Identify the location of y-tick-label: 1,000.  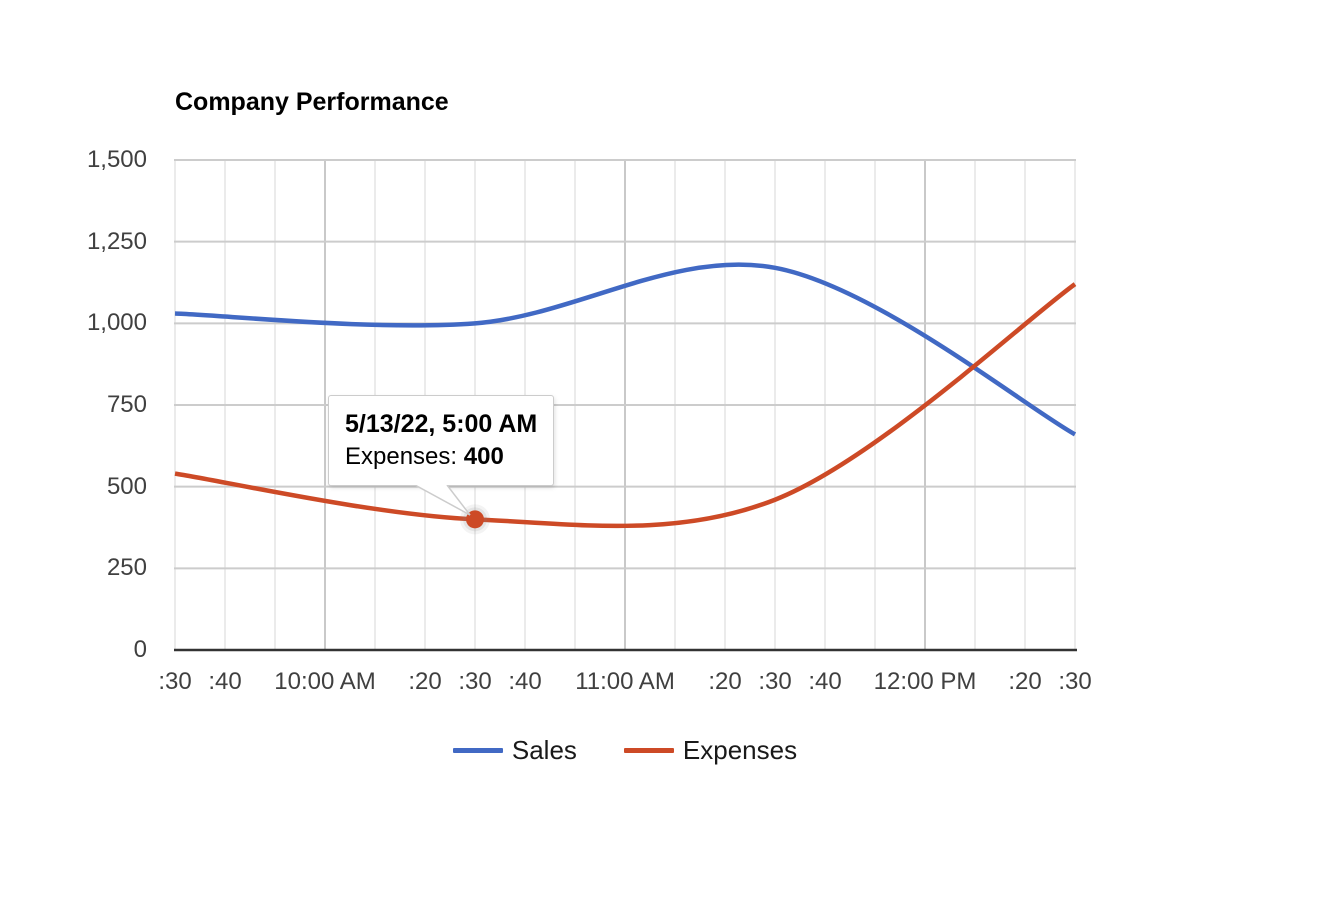
(116, 323).